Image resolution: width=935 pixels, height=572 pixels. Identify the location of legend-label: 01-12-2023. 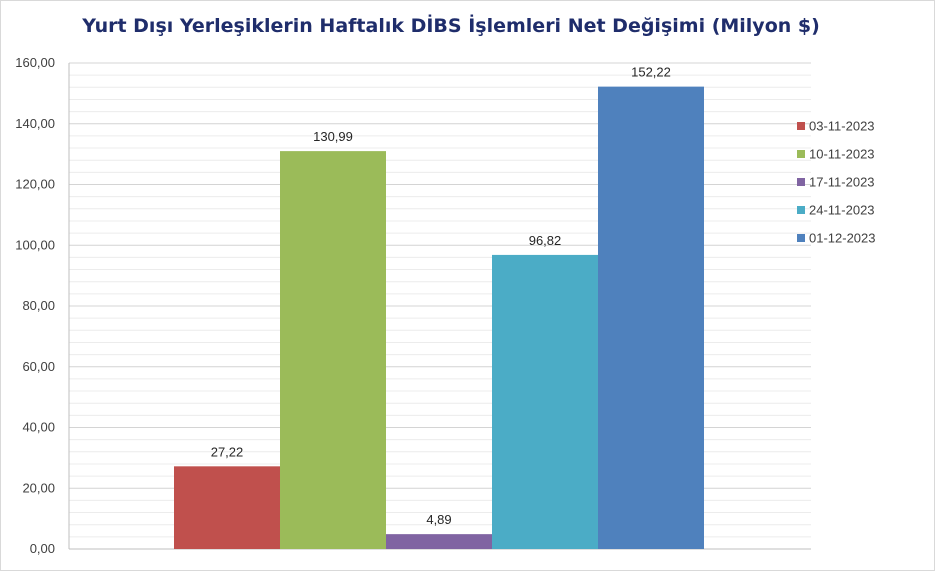
(842, 238).